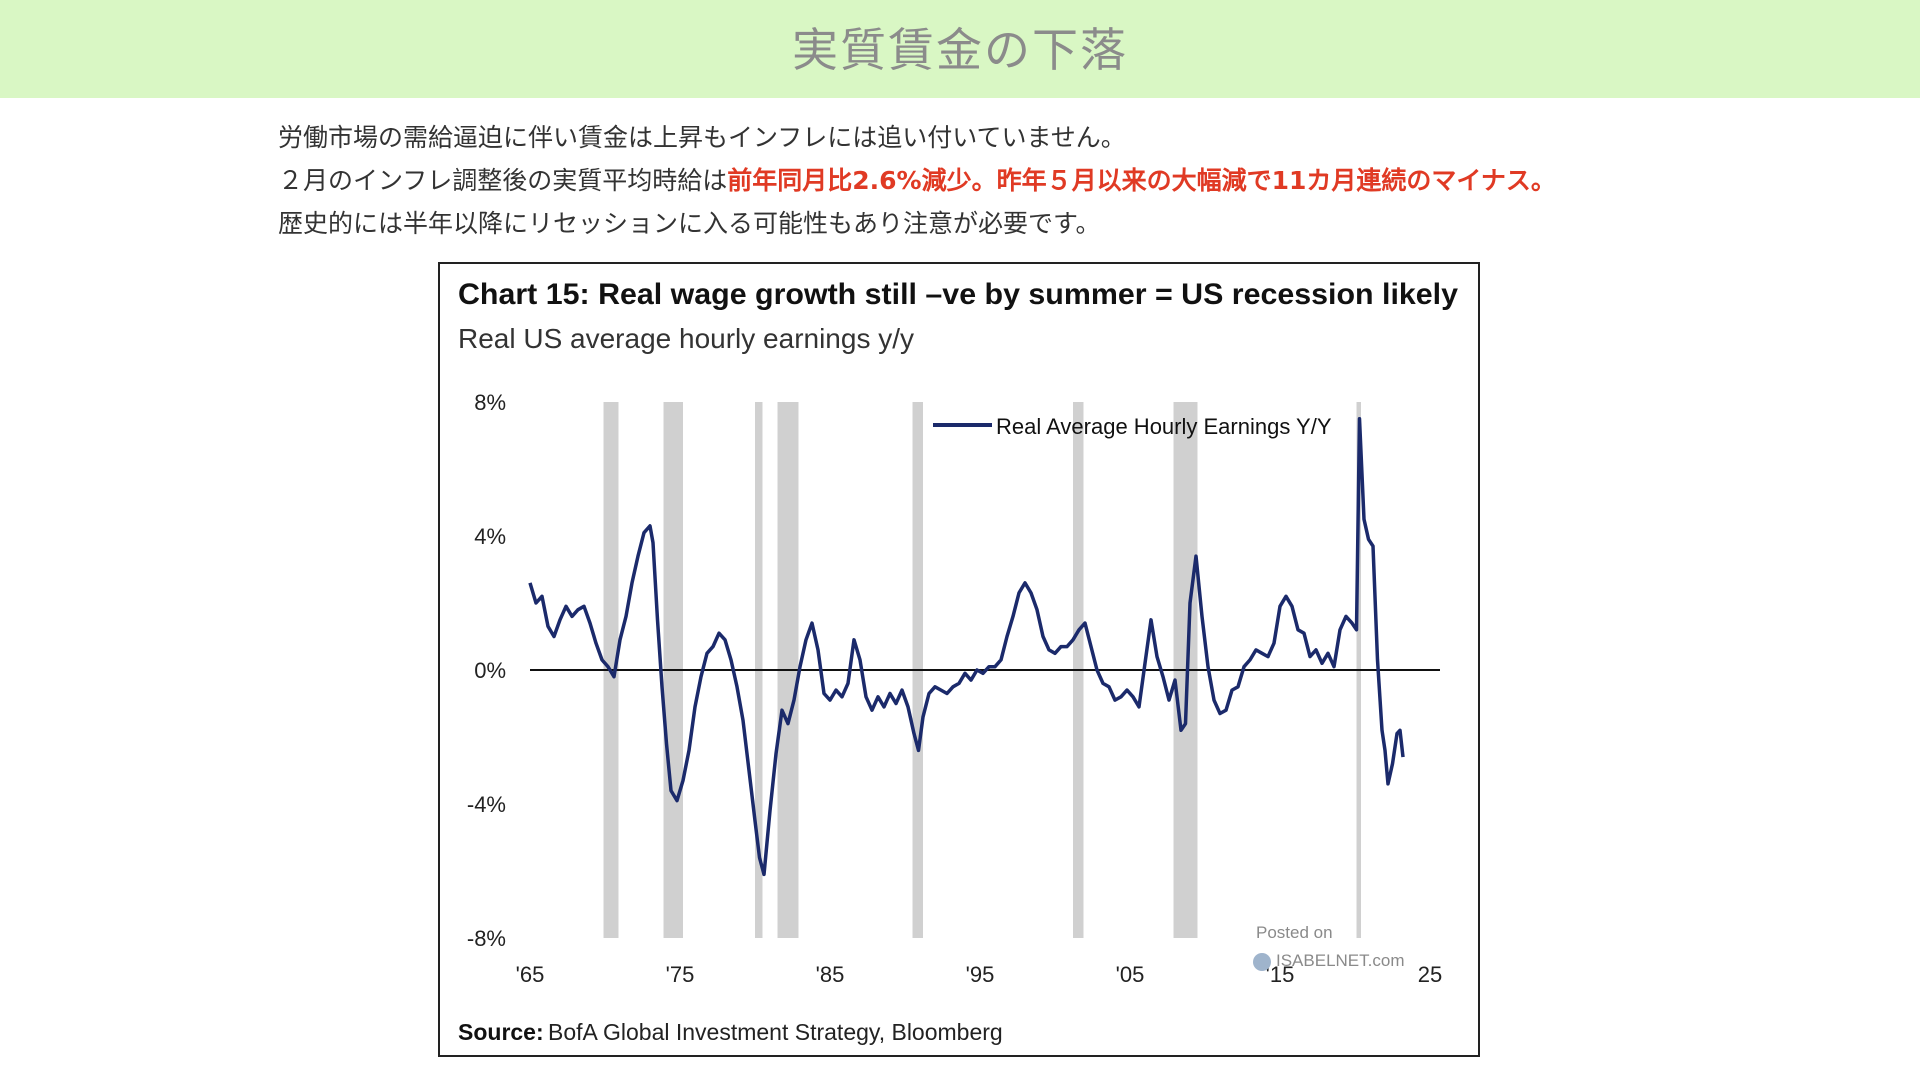 The height and width of the screenshot is (1080, 1920). Describe the element at coordinates (503, 180) in the screenshot. I see `intro-line-2-text: ２月のインフレ調整後の実質平均時給は` at that location.